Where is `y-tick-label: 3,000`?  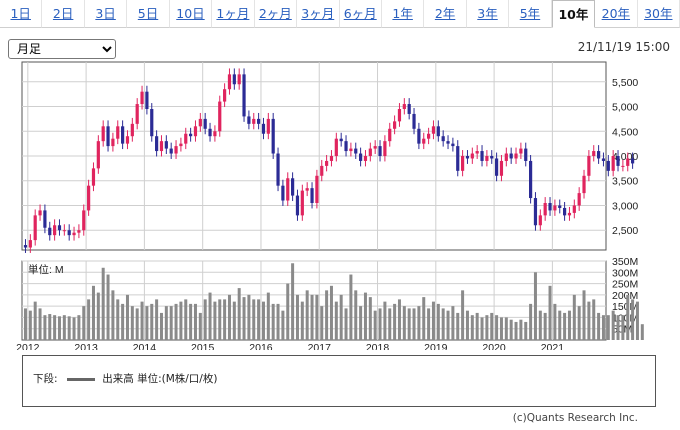 y-tick-label: 3,000 is located at coordinates (625, 206).